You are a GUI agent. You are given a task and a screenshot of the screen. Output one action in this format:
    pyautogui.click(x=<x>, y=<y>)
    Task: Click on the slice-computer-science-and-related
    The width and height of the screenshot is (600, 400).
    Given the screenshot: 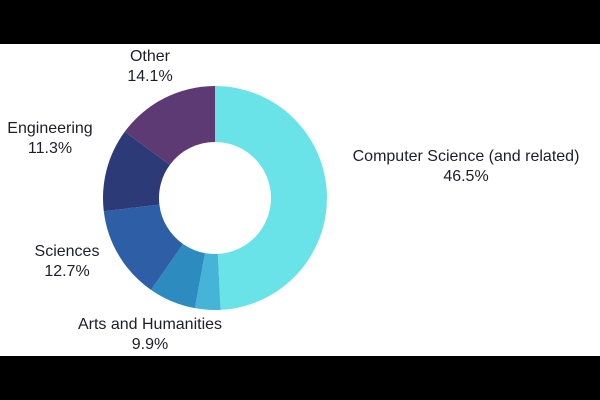 What is the action you would take?
    pyautogui.click(x=271, y=198)
    